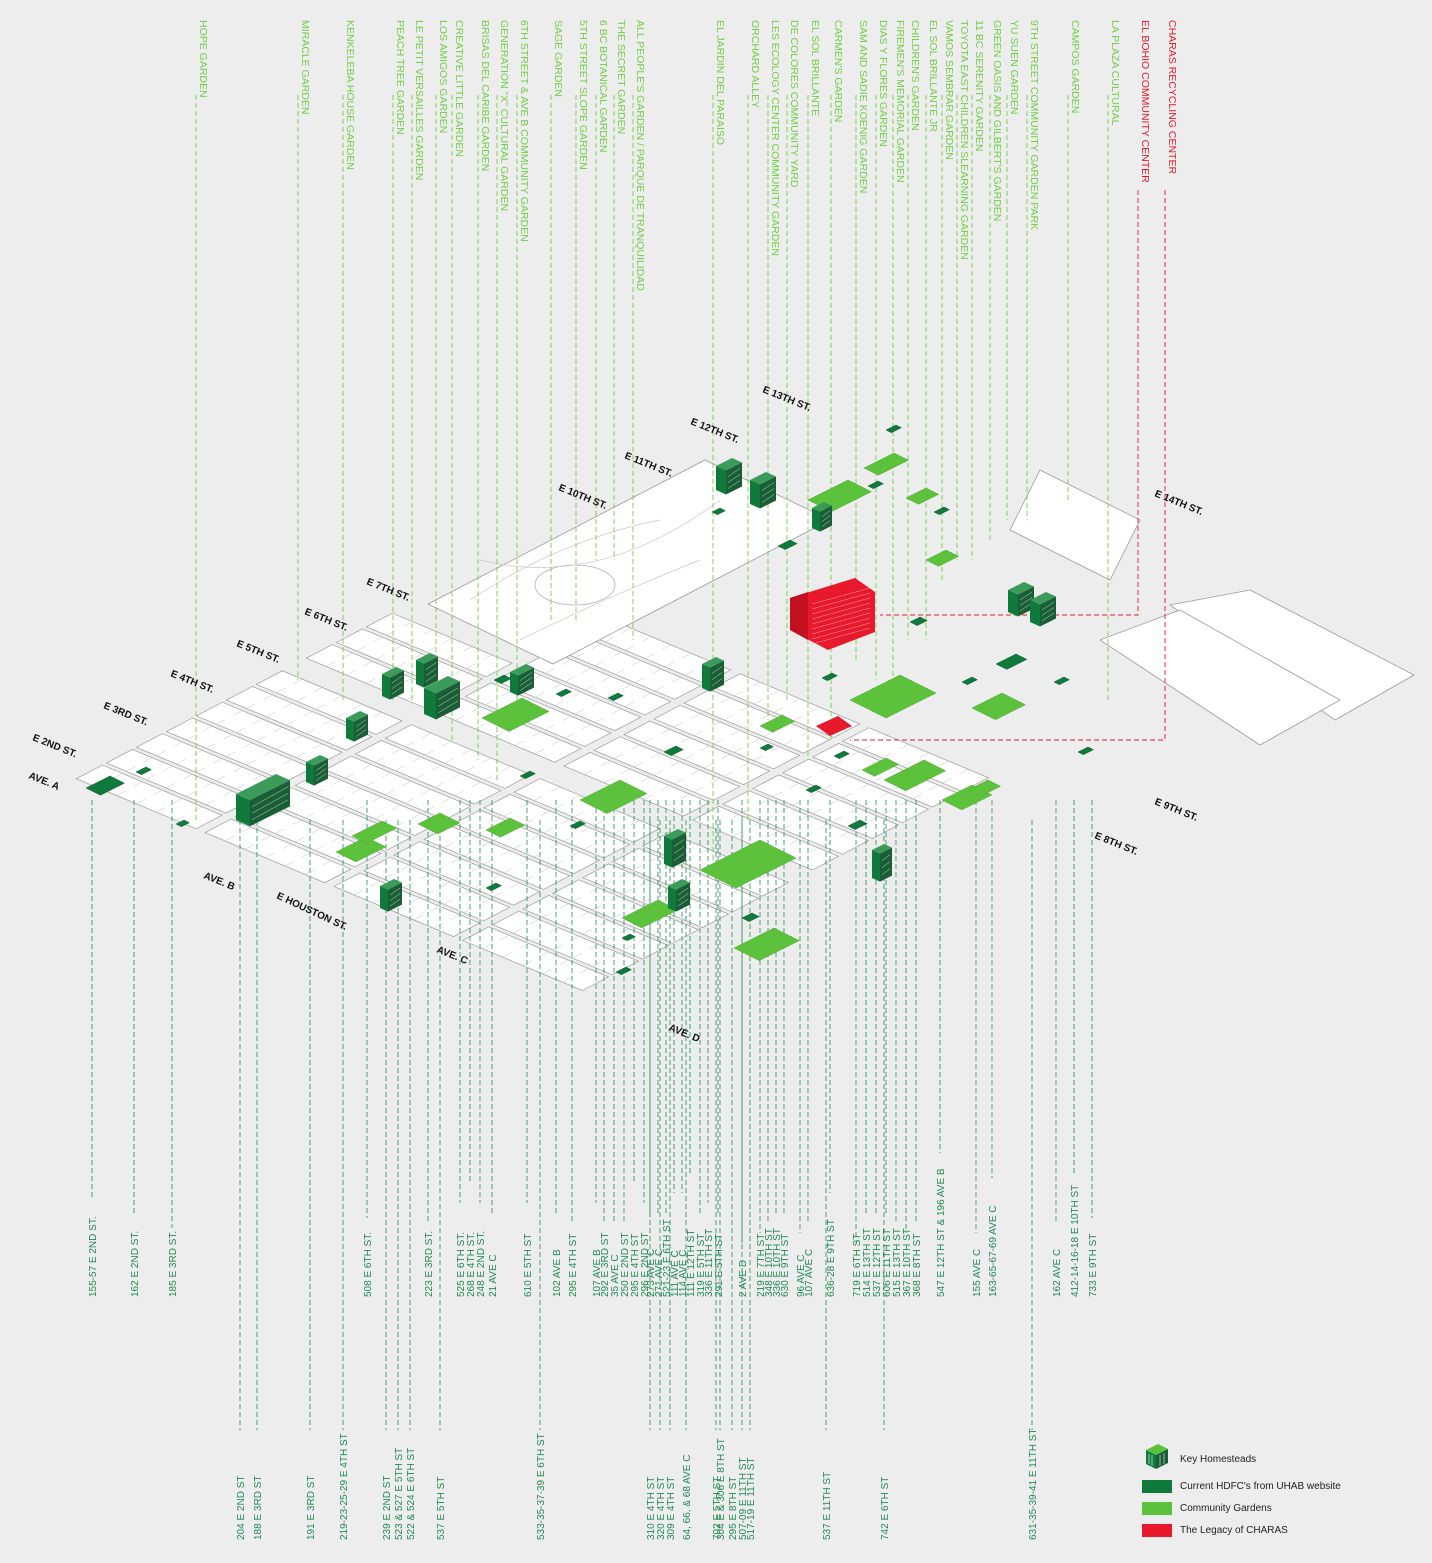 This screenshot has height=1563, width=1432. What do you see at coordinates (857, 1265) in the screenshot?
I see `address-label: 719 E 6TH ST` at bounding box center [857, 1265].